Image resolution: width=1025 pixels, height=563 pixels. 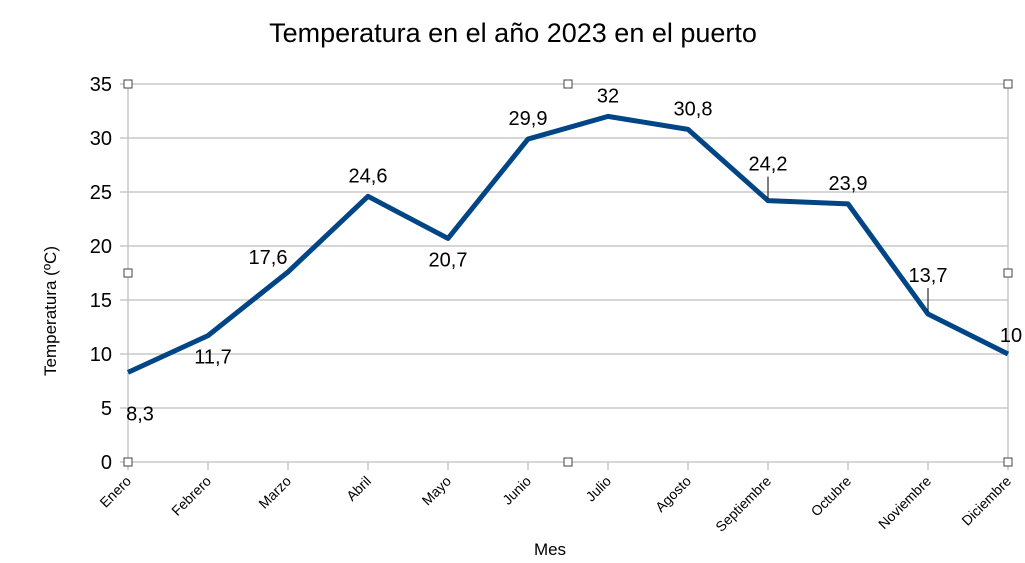 I want to click on x-tick-label: Diciembre, so click(x=986, y=501).